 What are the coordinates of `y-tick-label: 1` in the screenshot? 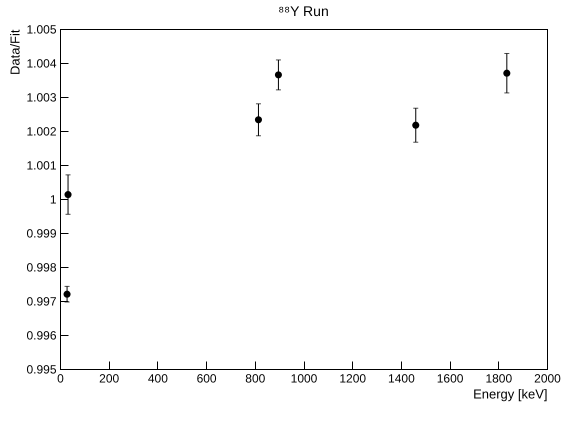 It's located at (53, 199).